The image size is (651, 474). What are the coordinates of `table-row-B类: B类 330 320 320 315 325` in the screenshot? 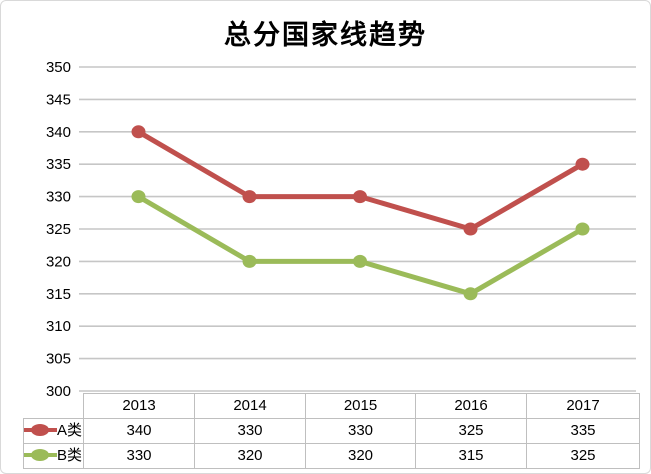 It's located at (331, 456).